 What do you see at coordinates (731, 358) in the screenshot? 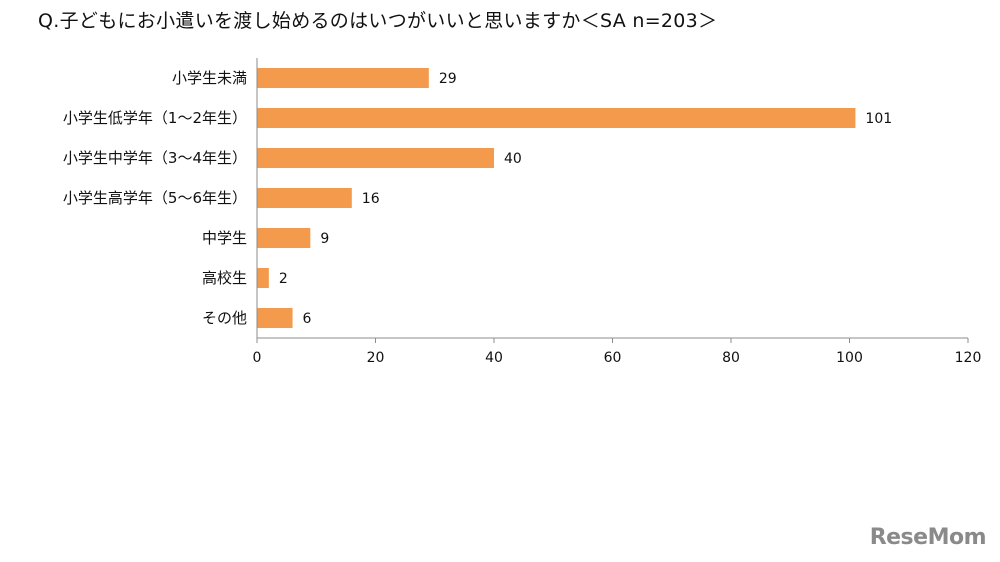
I see `x-tick-label: 80` at bounding box center [731, 358].